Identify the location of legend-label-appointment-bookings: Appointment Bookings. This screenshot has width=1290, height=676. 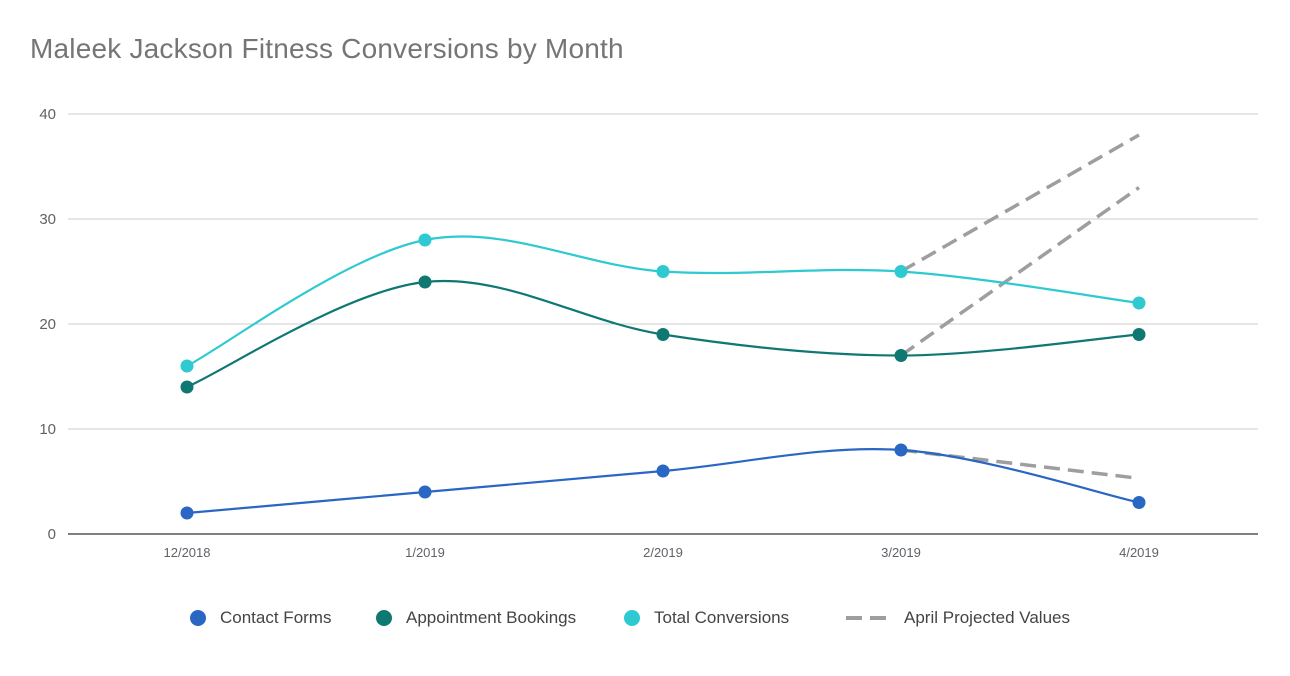
(491, 617).